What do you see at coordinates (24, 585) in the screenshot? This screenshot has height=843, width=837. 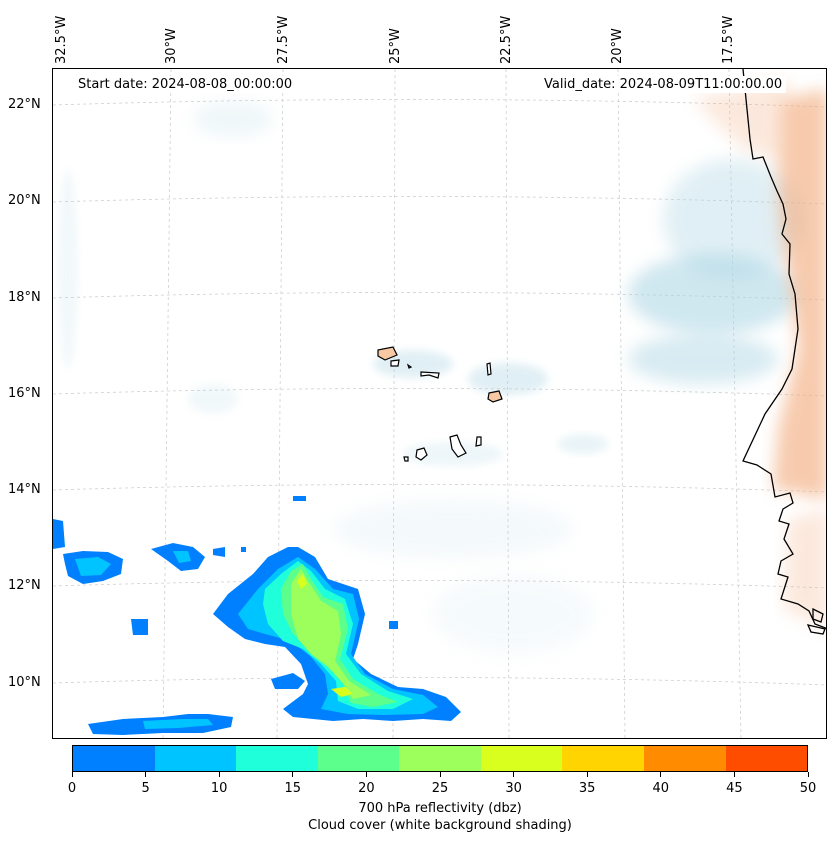 I see `lat-label-12n: 12°N` at bounding box center [24, 585].